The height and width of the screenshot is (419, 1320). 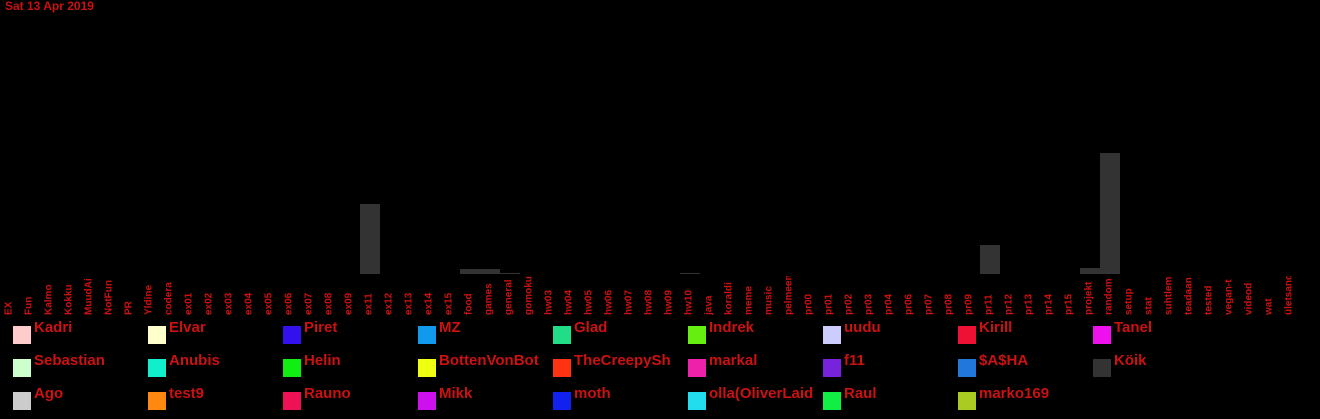 I want to click on x-tick-label: games, so click(x=489, y=299).